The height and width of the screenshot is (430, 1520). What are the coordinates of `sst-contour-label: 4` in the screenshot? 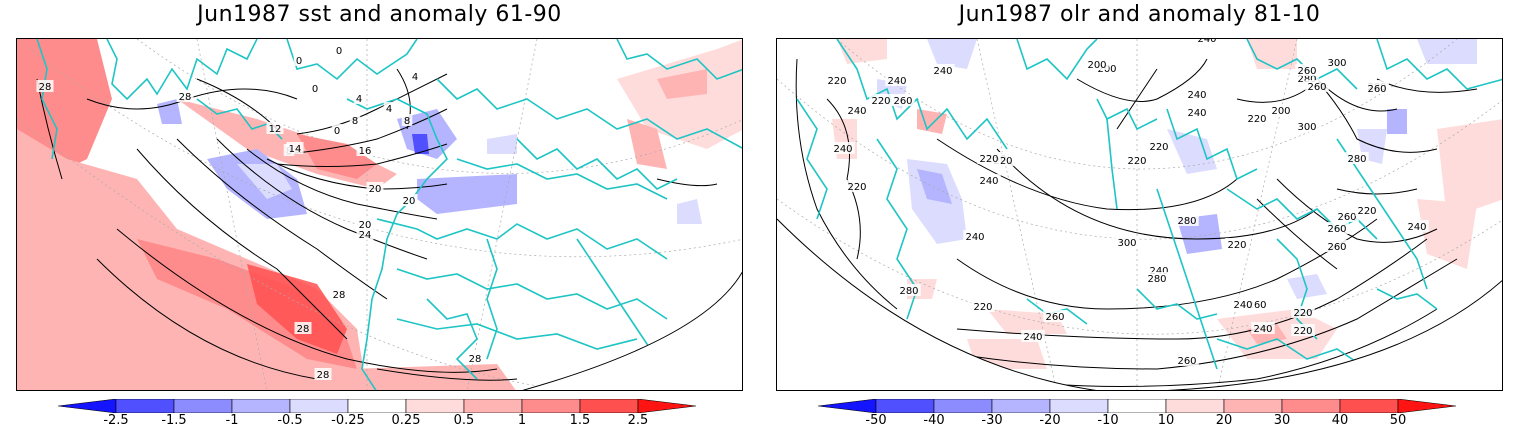 It's located at (415, 77).